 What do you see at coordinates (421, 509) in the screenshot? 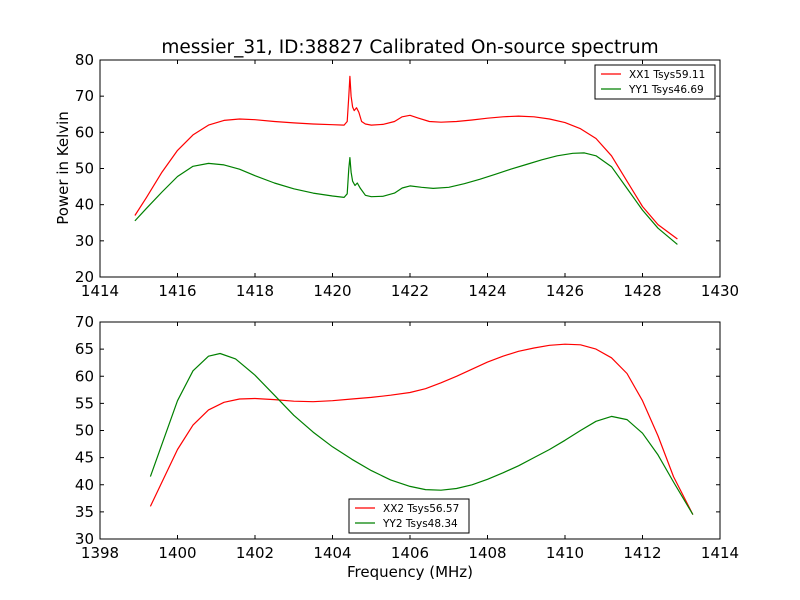
I see `legend-label: XX2 Tsys56.57` at bounding box center [421, 509].